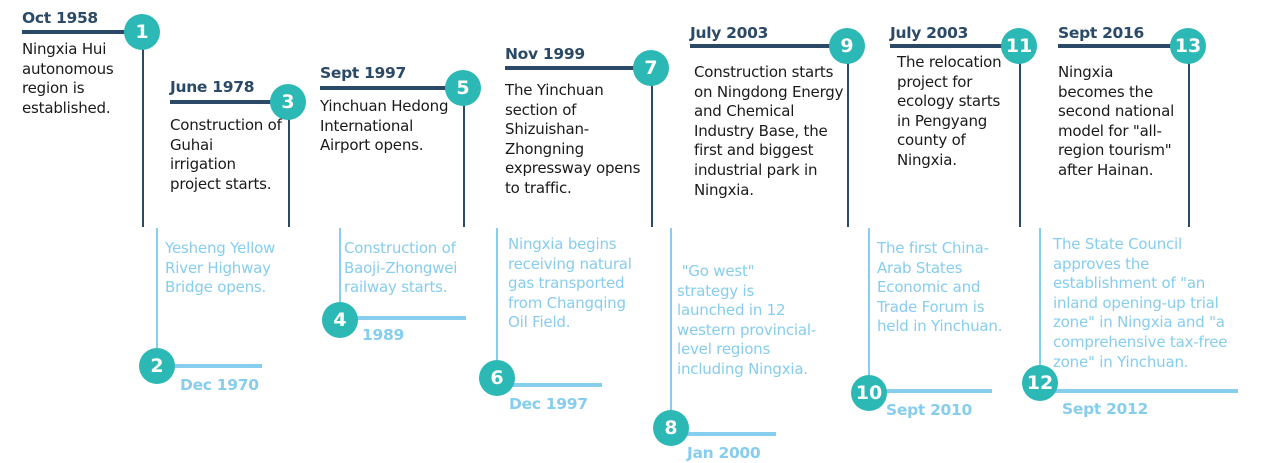  I want to click on event-date: Nov 1999, so click(545, 54).